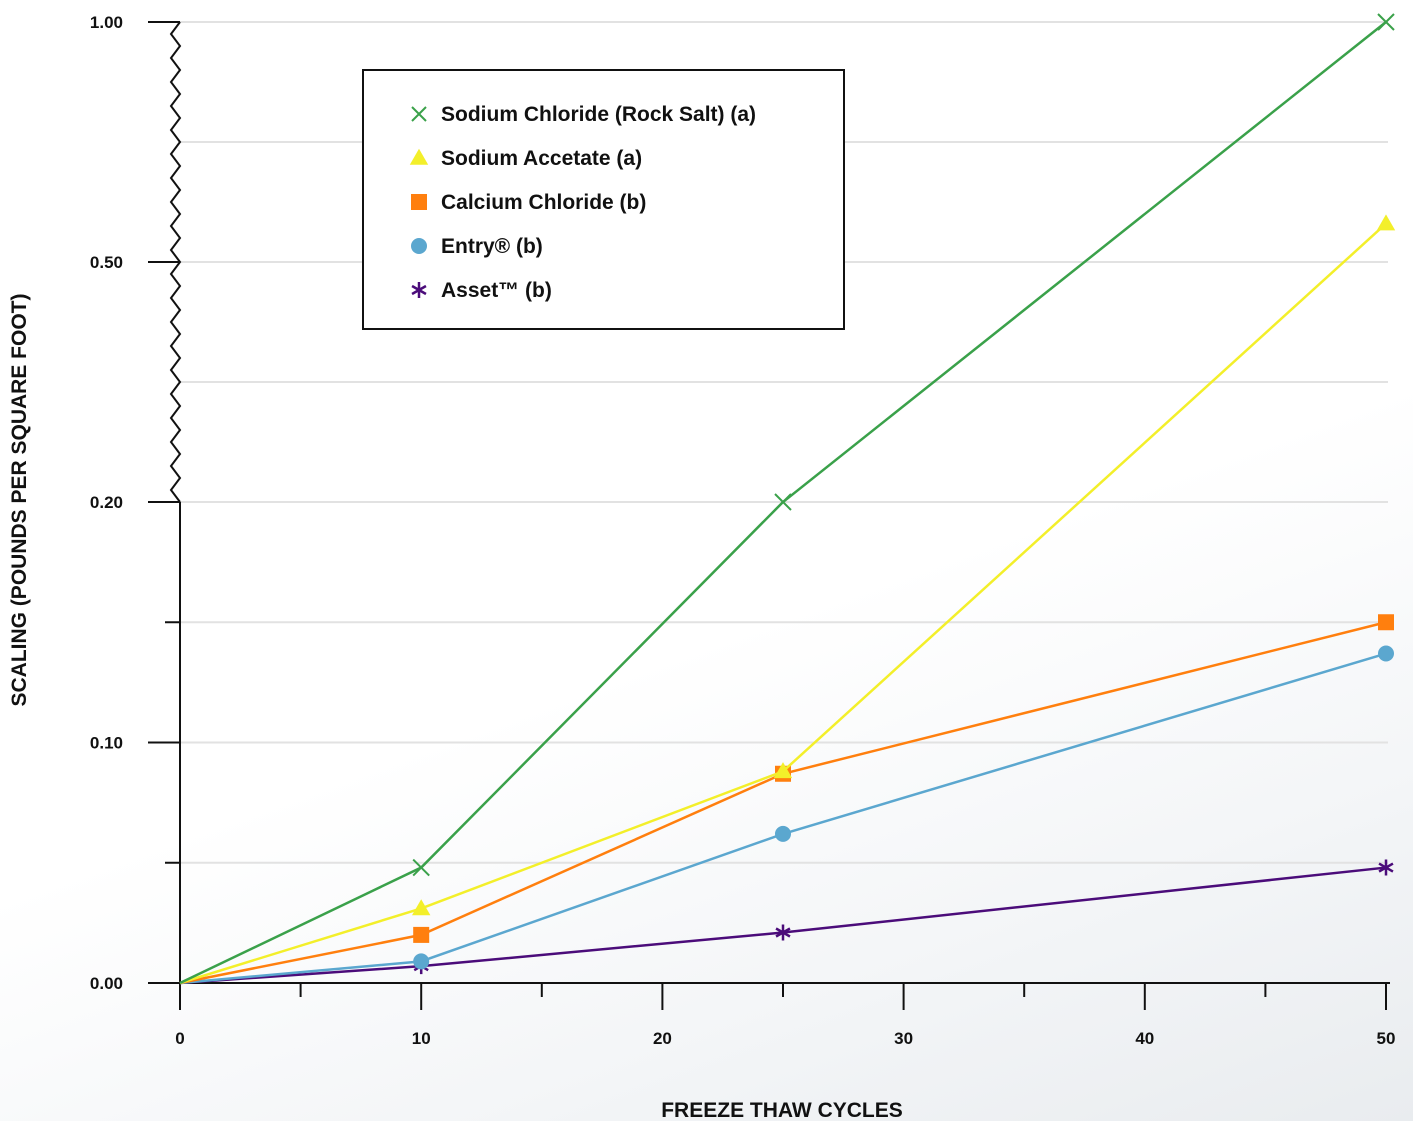 This screenshot has width=1413, height=1121. Describe the element at coordinates (106, 502) in the screenshot. I see `y-tick-label: 0.20` at that location.